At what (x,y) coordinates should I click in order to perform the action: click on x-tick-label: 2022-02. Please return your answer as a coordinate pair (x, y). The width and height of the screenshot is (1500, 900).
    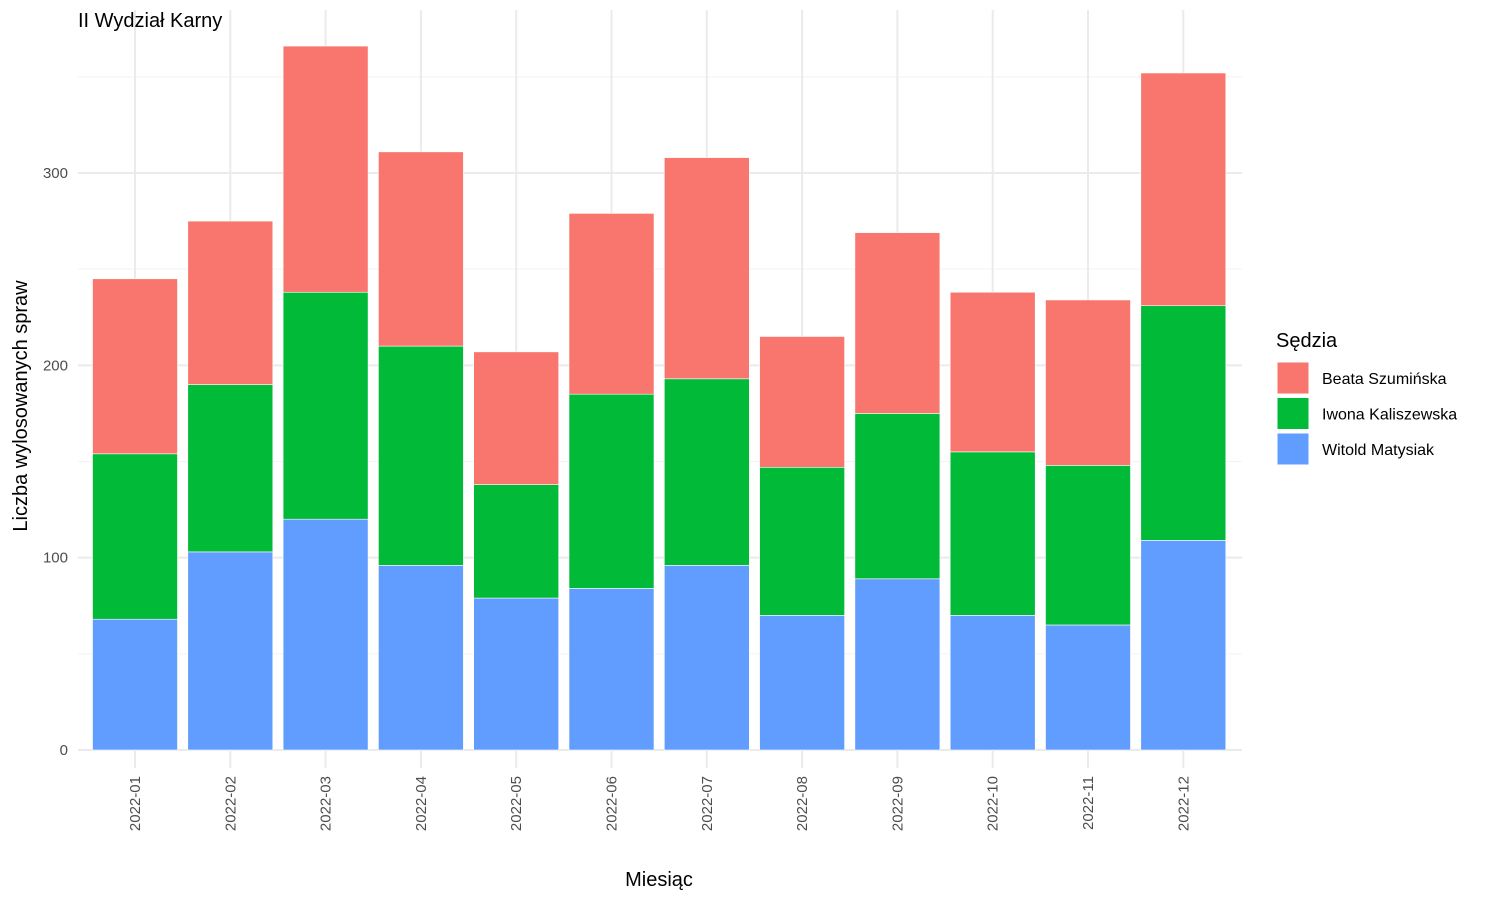
    Looking at the image, I should click on (230, 803).